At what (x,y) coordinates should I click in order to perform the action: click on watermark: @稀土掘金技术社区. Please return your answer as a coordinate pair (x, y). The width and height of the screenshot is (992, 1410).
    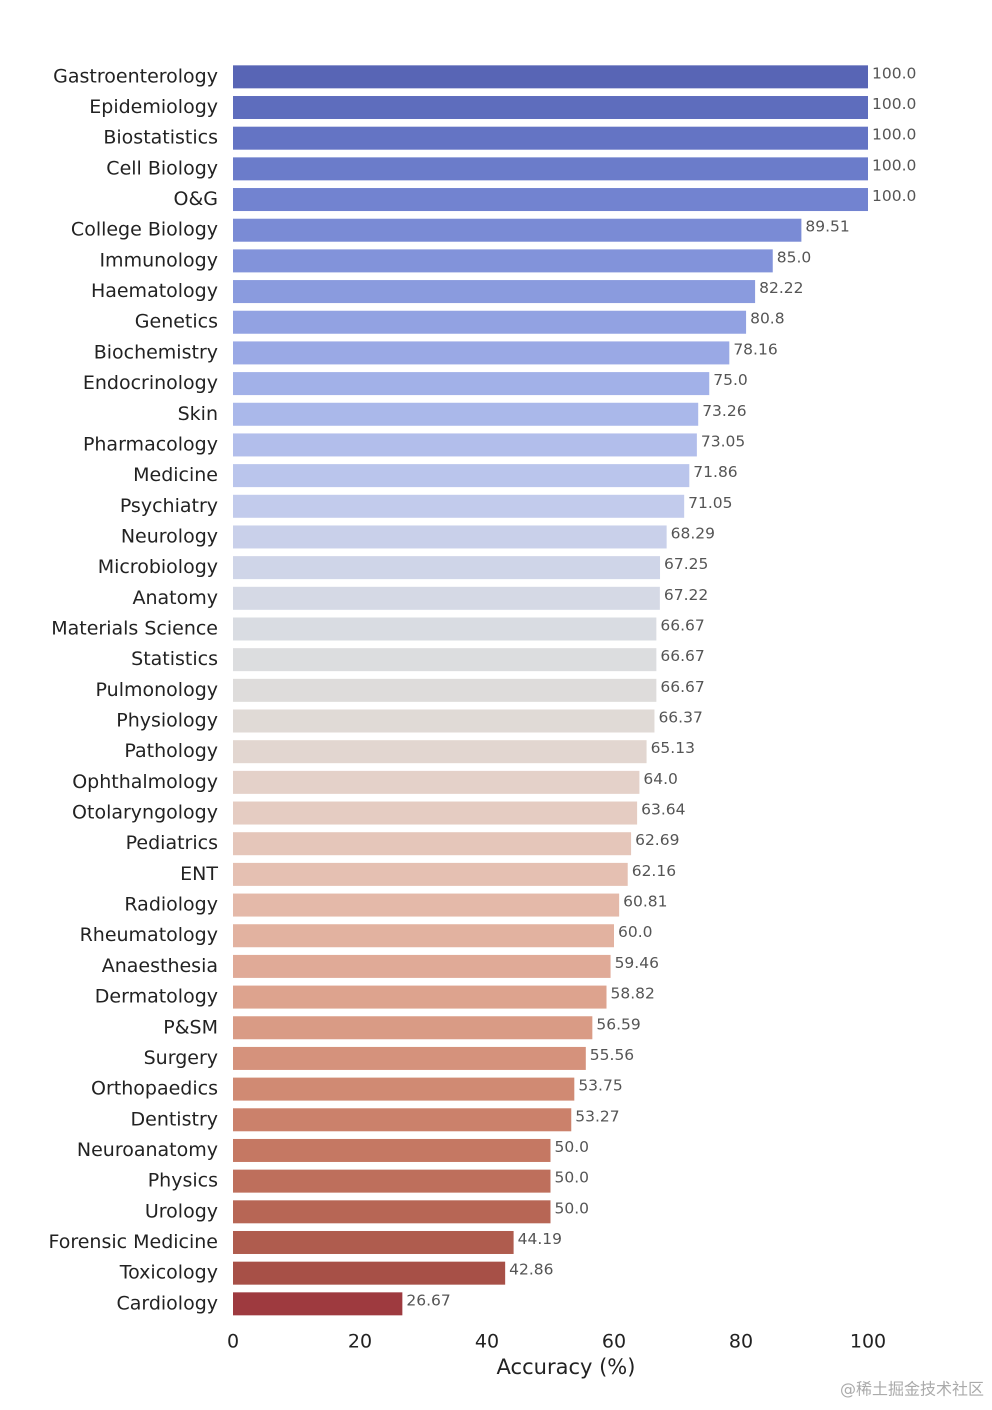
    Looking at the image, I should click on (912, 1389).